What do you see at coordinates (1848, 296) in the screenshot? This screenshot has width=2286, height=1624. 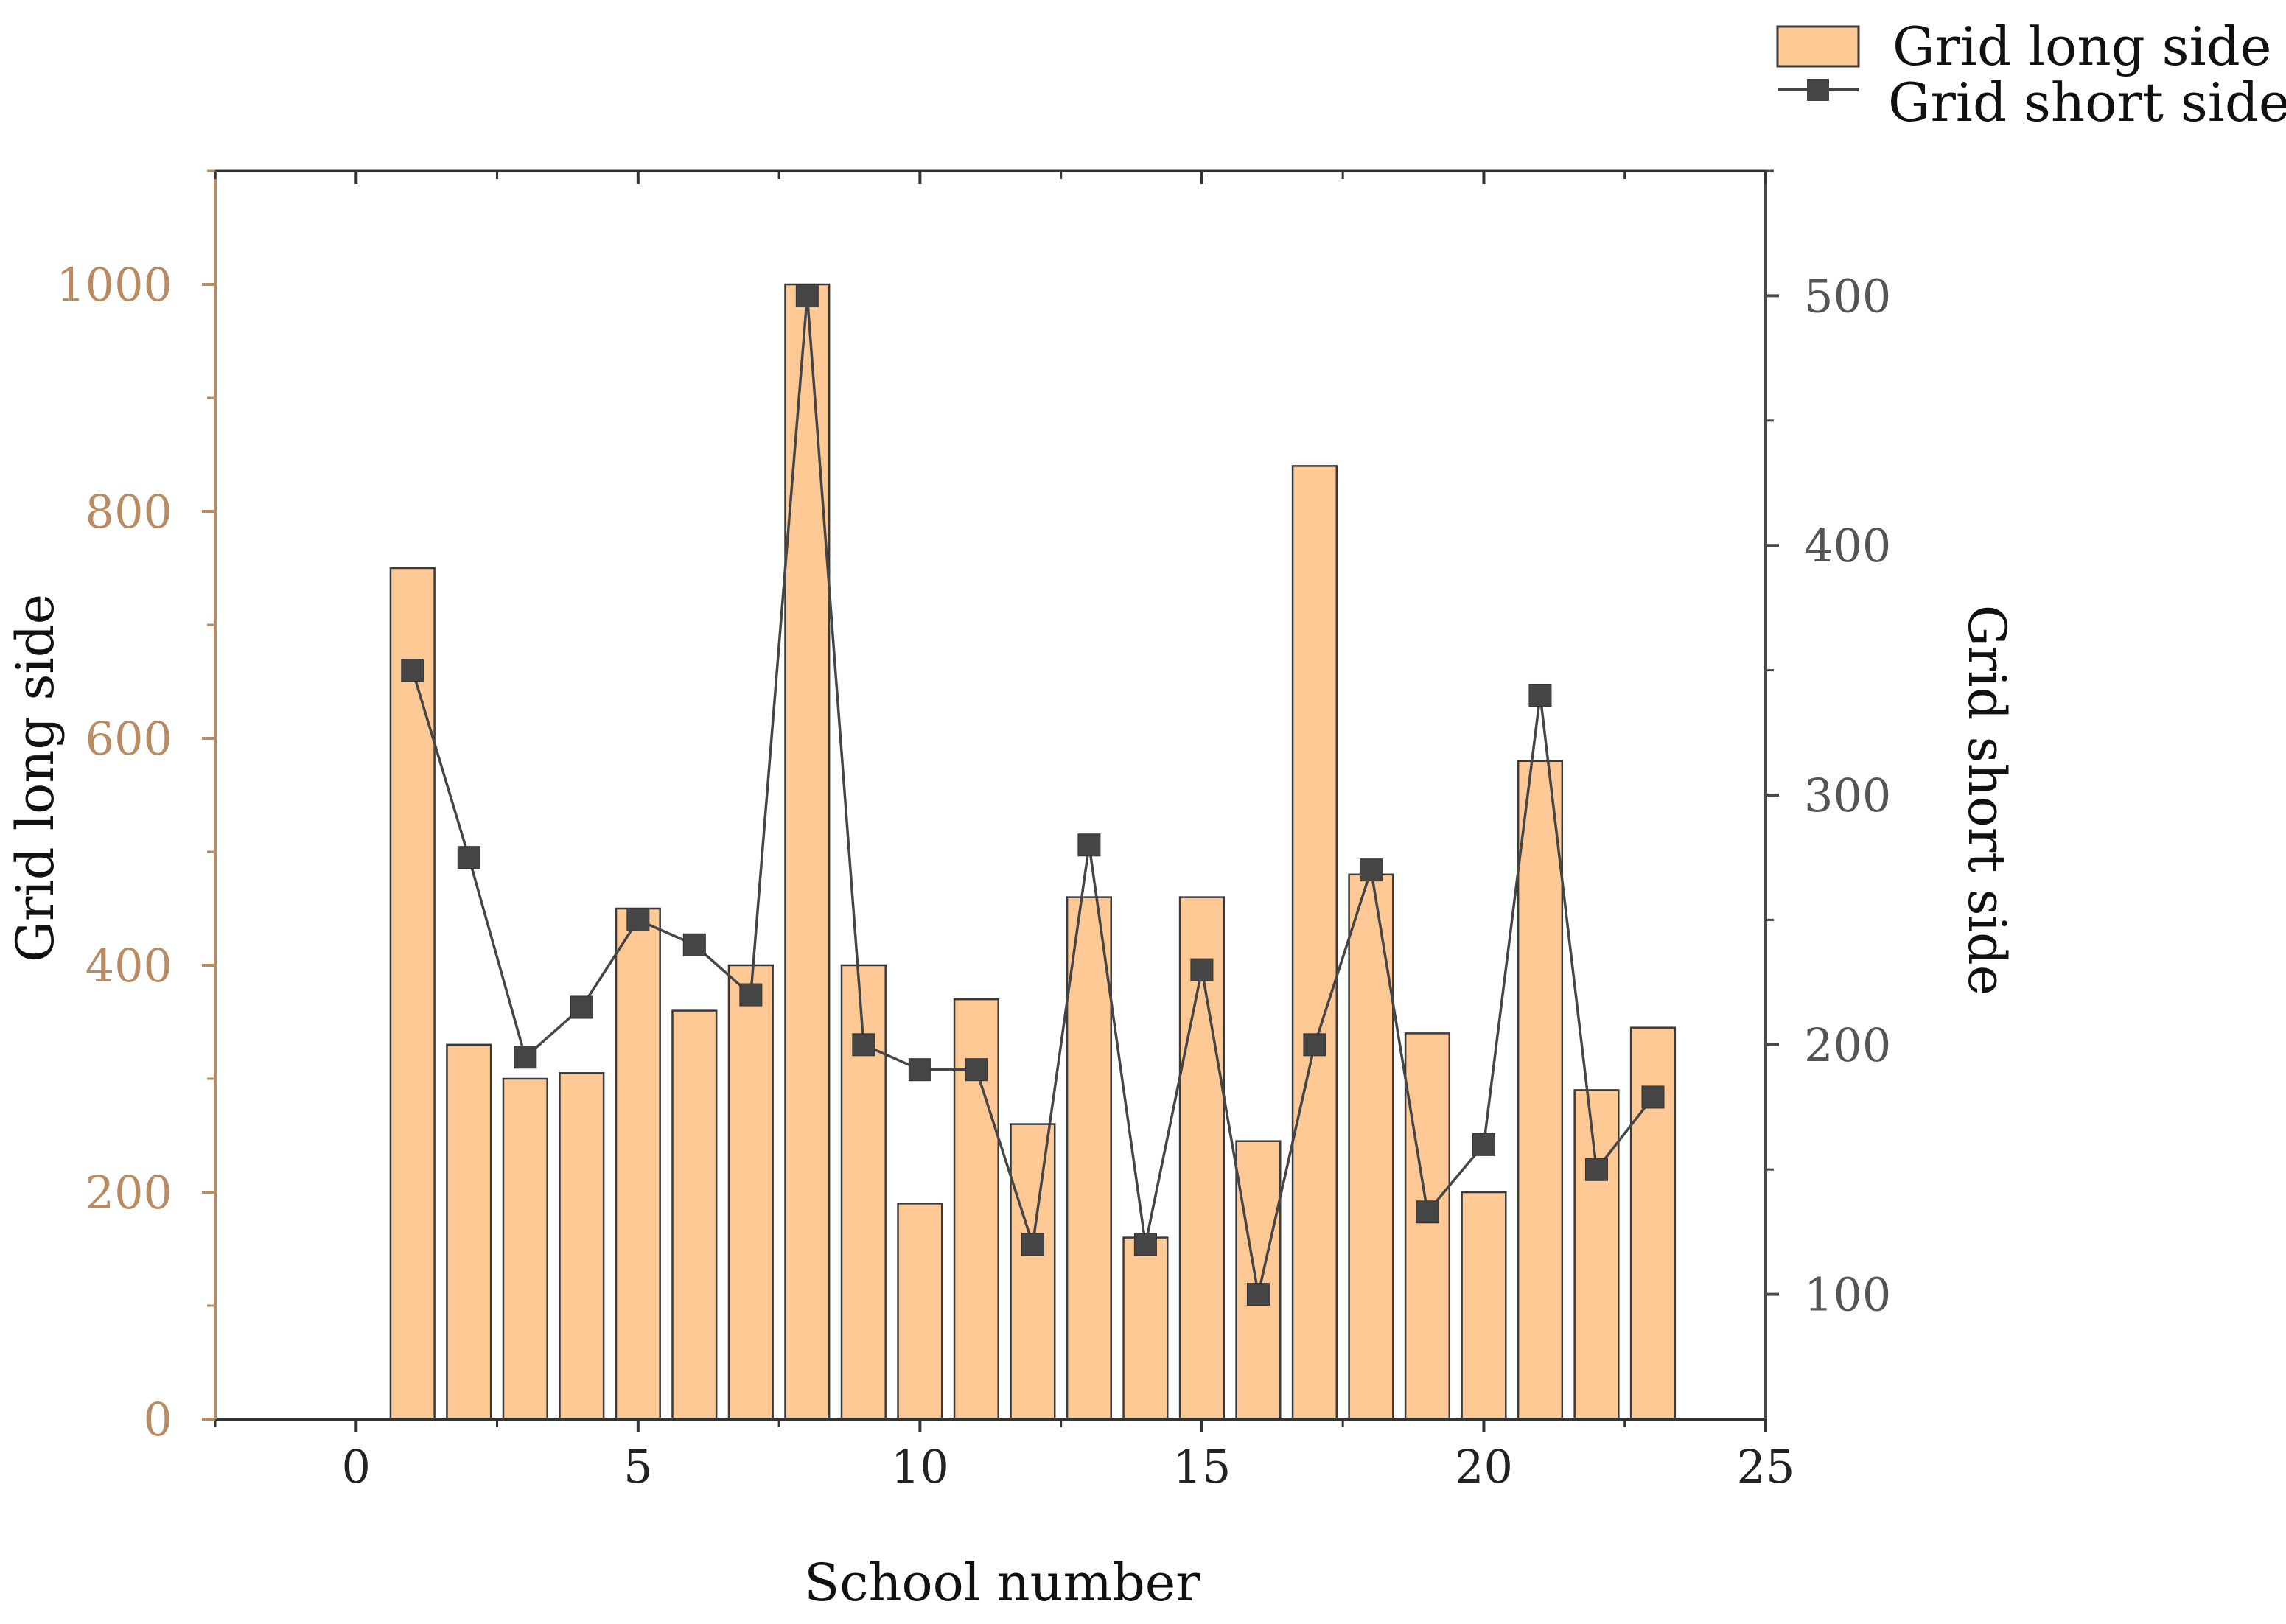 I see `y-right-tick-label: 500` at bounding box center [1848, 296].